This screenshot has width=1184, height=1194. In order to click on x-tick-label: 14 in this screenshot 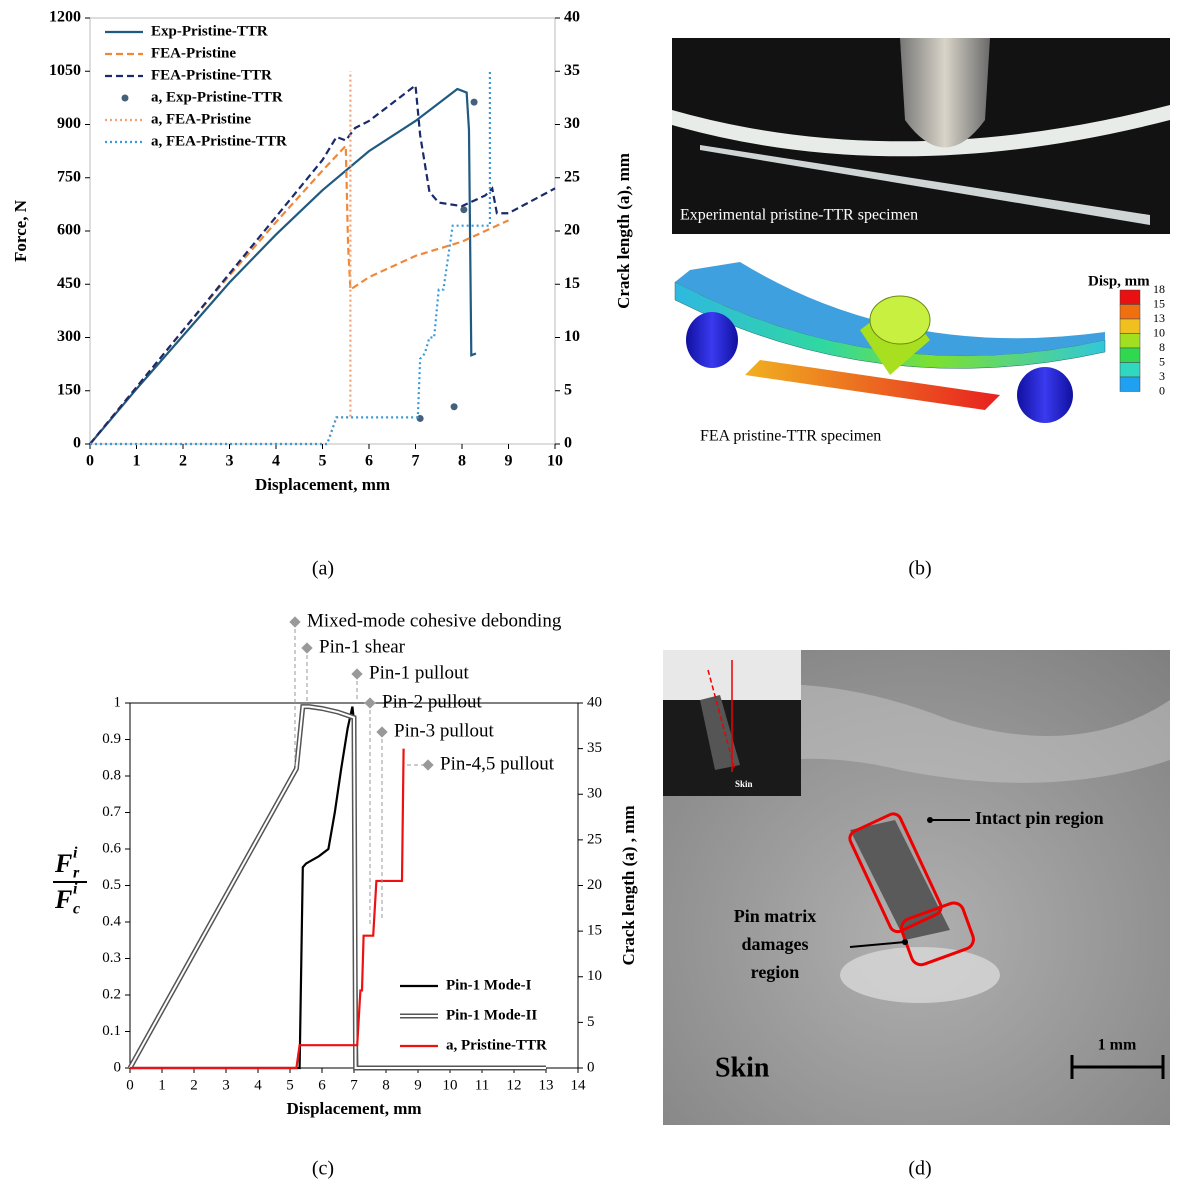, I will do `click(579, 1085)`.